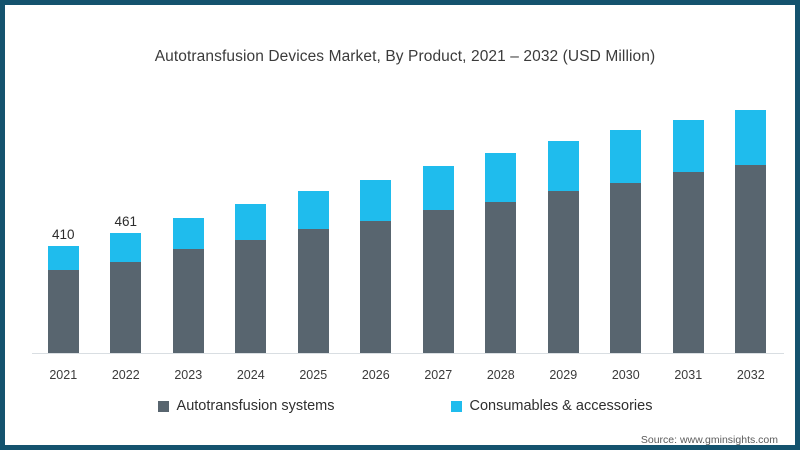 Image resolution: width=800 pixels, height=450 pixels. Describe the element at coordinates (561, 406) in the screenshot. I see `legend-item-label: Consumables & accessories` at that location.